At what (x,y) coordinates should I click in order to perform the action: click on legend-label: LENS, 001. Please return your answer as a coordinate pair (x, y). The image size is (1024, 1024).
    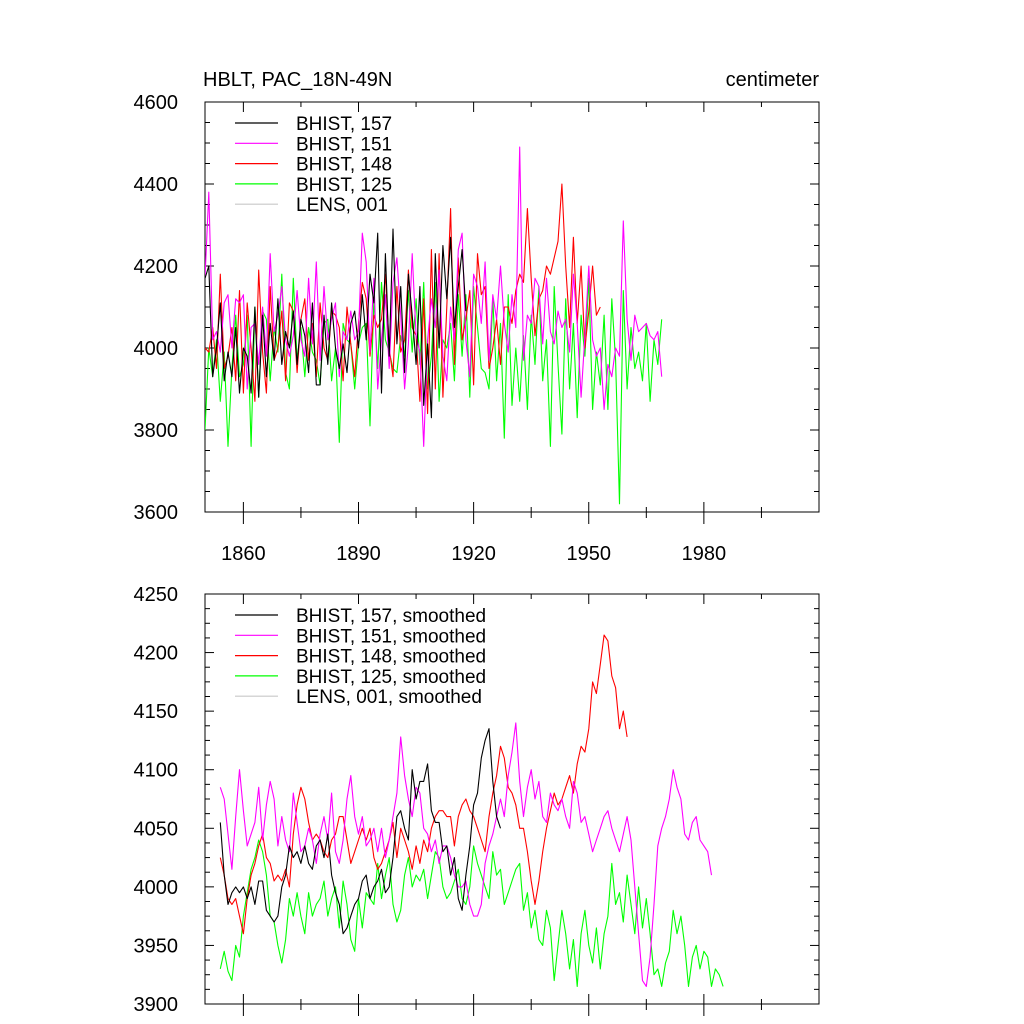
    Looking at the image, I should click on (342, 205).